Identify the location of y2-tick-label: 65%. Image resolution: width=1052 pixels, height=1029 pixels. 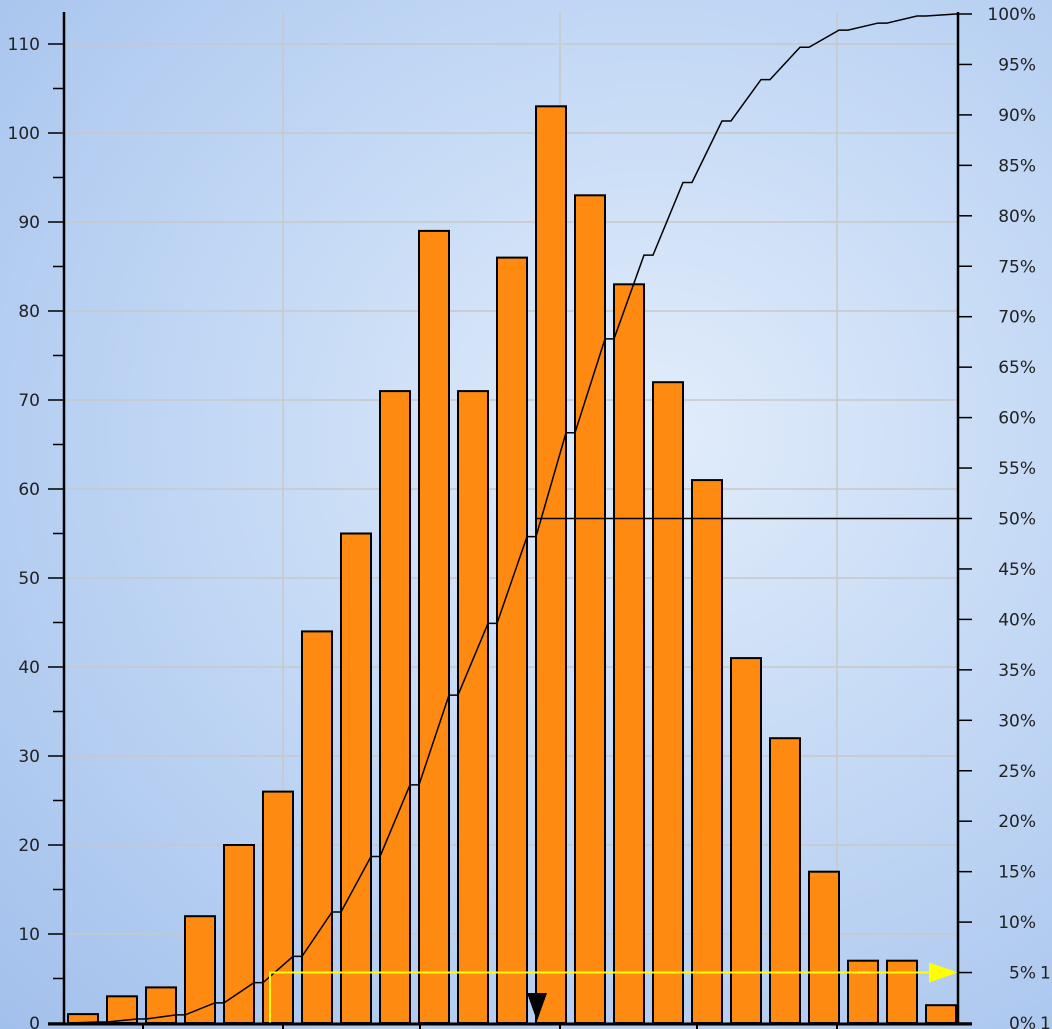
(1017, 368).